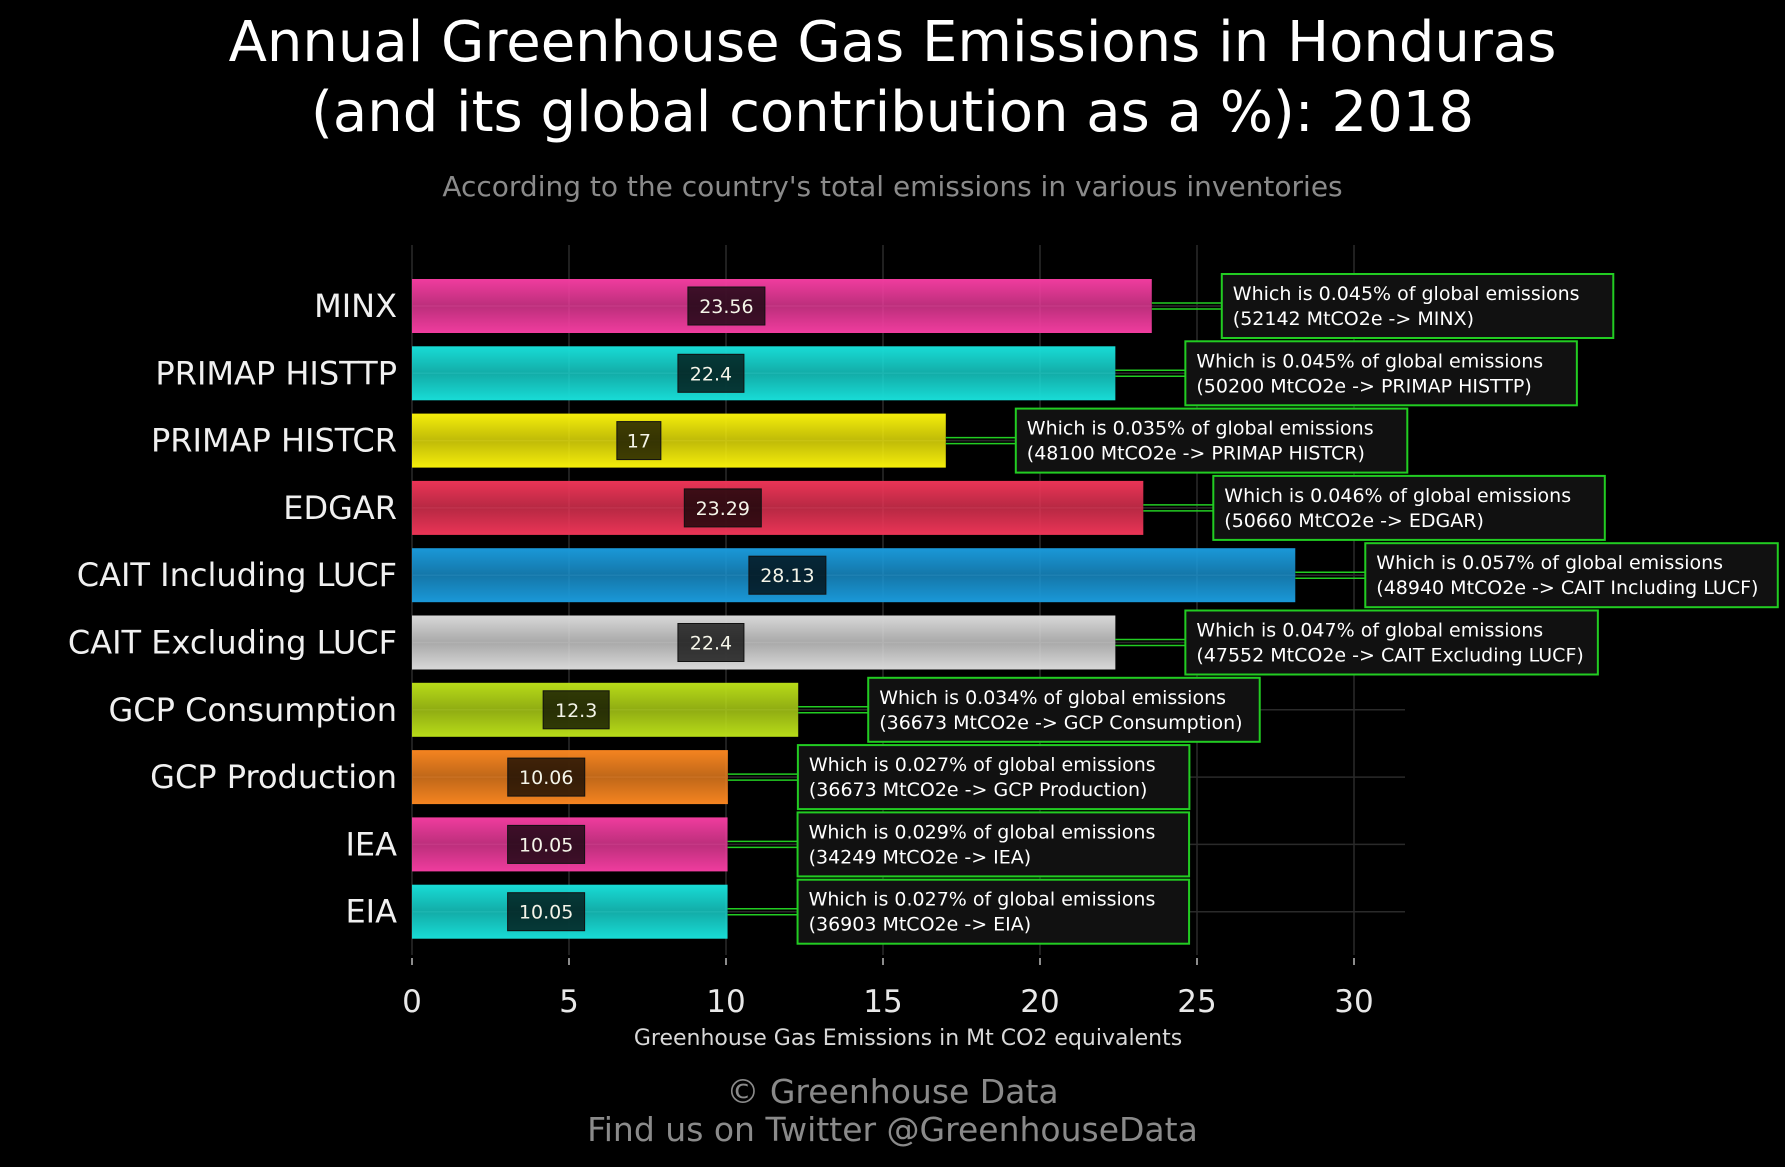  Describe the element at coordinates (1363, 386) in the screenshot. I see `annotation-line2: (50200 MtCO2e -> PRIMAP HISTTP)` at that location.